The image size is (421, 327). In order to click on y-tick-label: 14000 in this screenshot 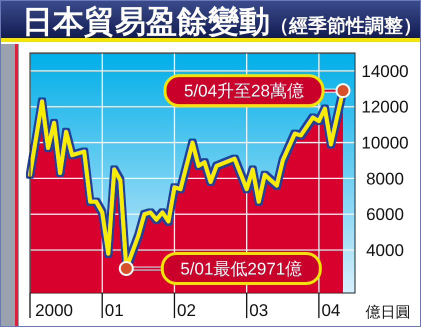, I will do `click(385, 71)`.